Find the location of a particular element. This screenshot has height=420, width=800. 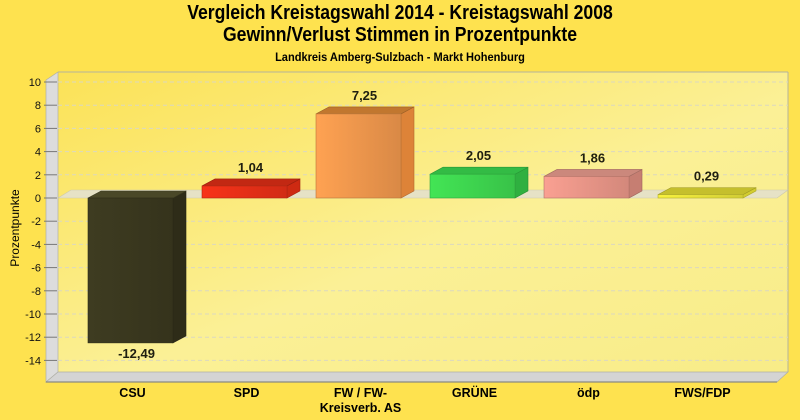

bar-group-dp: 1,86 ödp is located at coordinates (593, 275).